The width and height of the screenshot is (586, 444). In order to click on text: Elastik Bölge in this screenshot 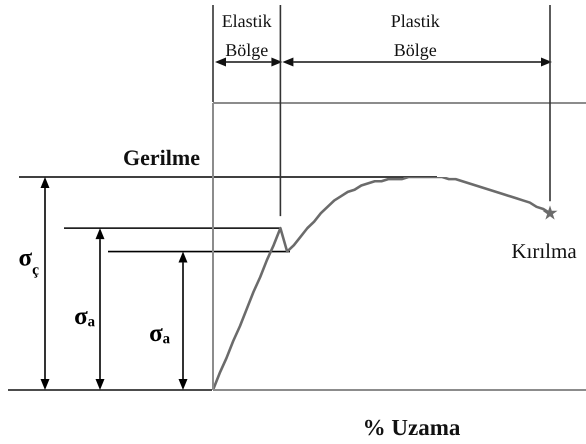, I will do `click(247, 35)`.